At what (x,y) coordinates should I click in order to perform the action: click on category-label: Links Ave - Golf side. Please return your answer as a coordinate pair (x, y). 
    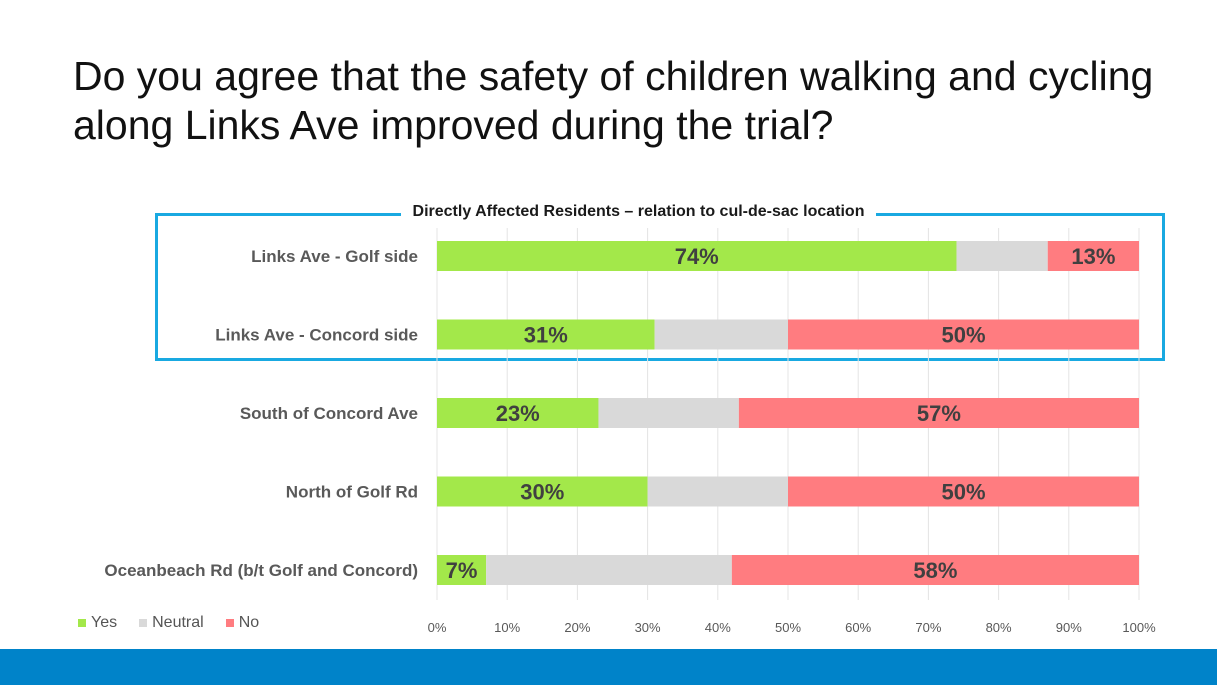
    Looking at the image, I should click on (334, 256).